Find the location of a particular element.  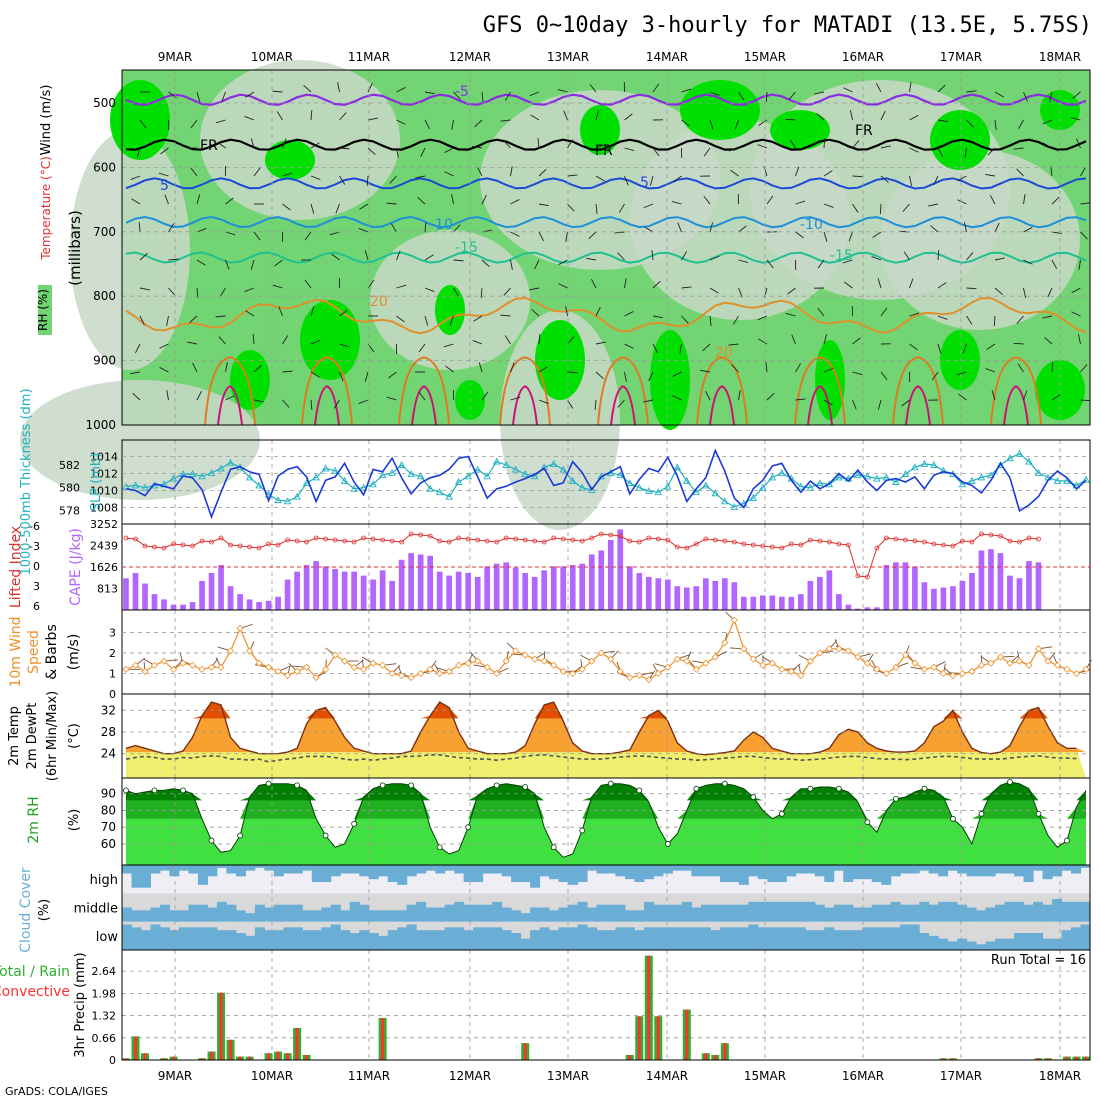

rh-legend-label: RH (%) is located at coordinates (43, 310).